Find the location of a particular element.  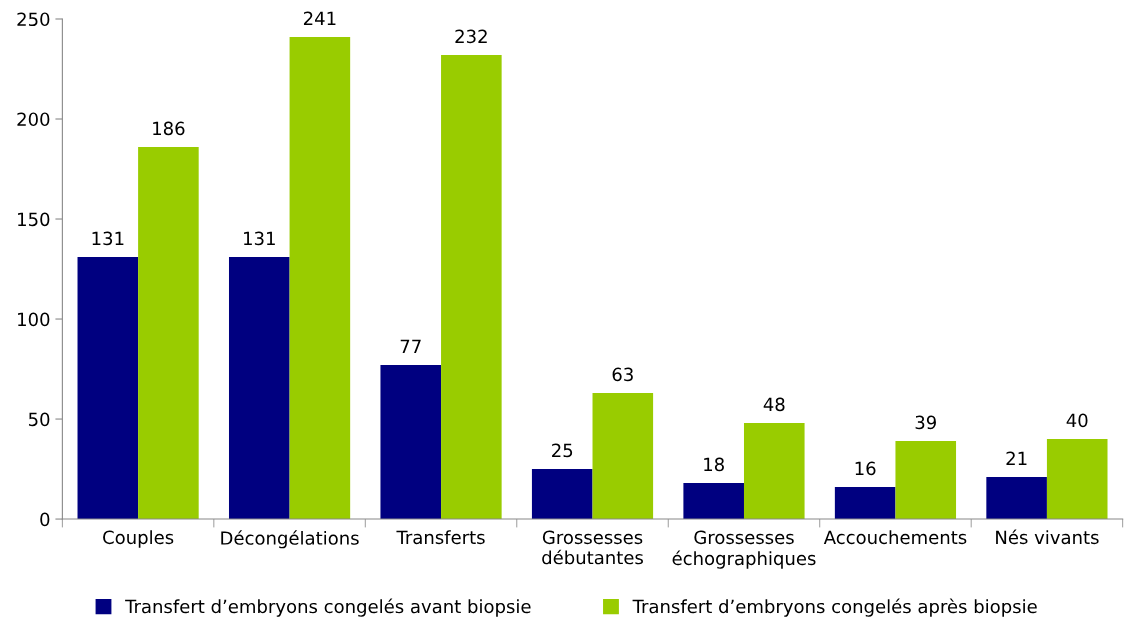

x-tick-label: Grossesses échographiques is located at coordinates (744, 549).